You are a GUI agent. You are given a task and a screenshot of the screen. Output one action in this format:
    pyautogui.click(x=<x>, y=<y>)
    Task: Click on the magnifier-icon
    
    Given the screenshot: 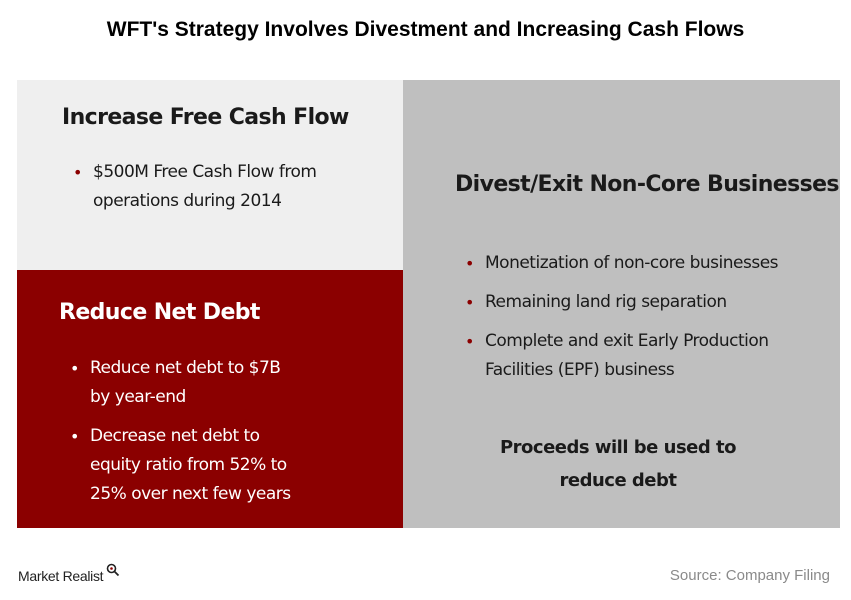 What is the action you would take?
    pyautogui.click(x=113, y=570)
    